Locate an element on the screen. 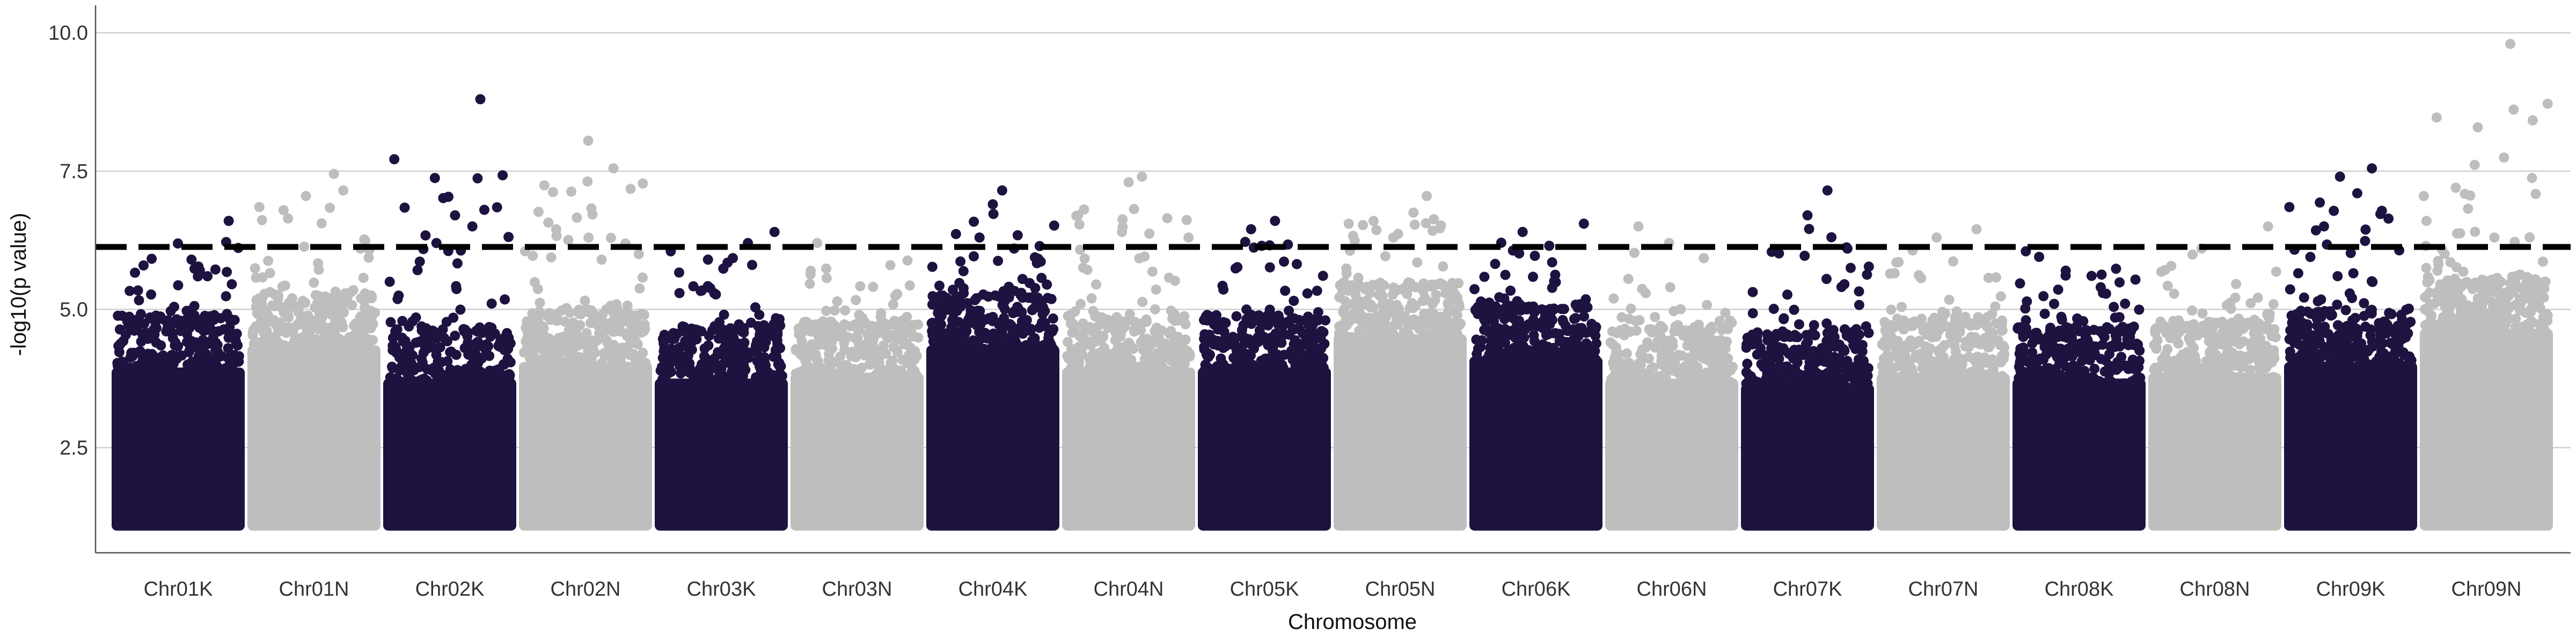  dense-points-region is located at coordinates (178, 449).